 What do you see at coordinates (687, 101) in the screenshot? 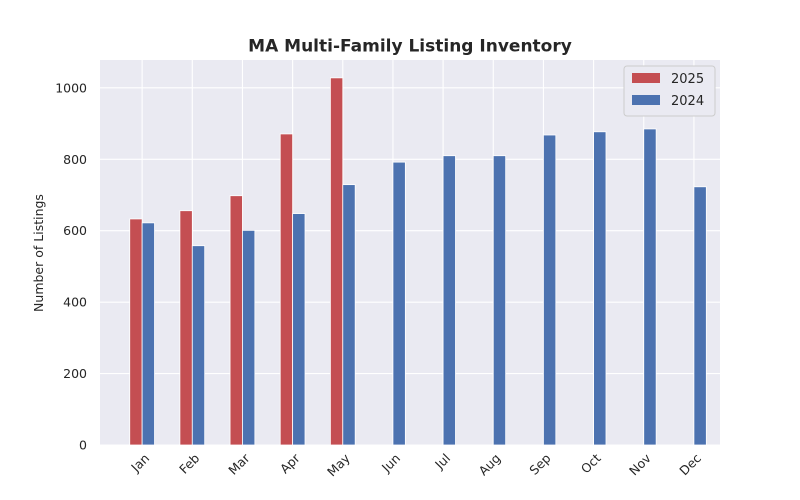
I see `legend-label-2024: 2024` at bounding box center [687, 101].